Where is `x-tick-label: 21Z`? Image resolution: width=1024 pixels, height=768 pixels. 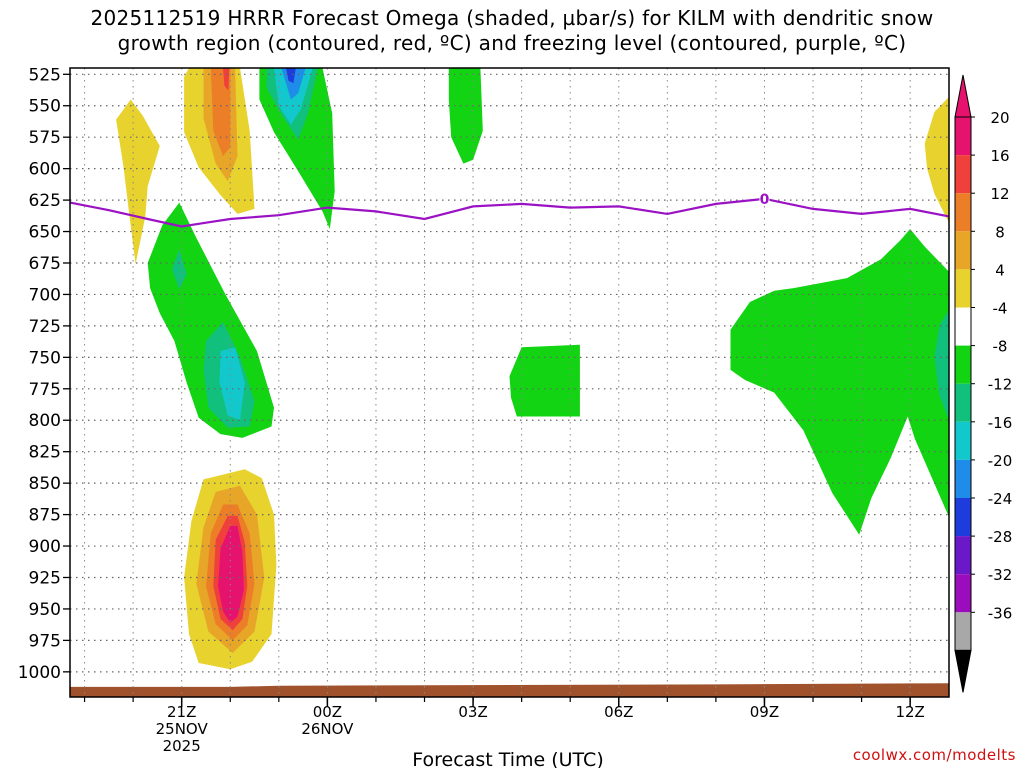 x-tick-label: 21Z is located at coordinates (181, 712).